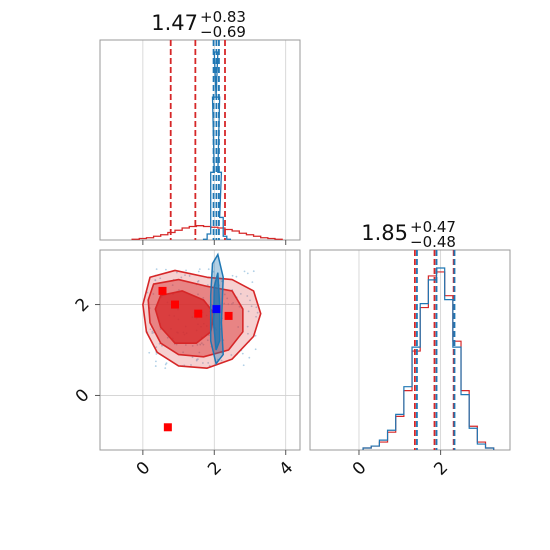 The width and height of the screenshot is (550, 550). What do you see at coordinates (207, 232) in the screenshot?
I see `histogram-red` at bounding box center [207, 232].